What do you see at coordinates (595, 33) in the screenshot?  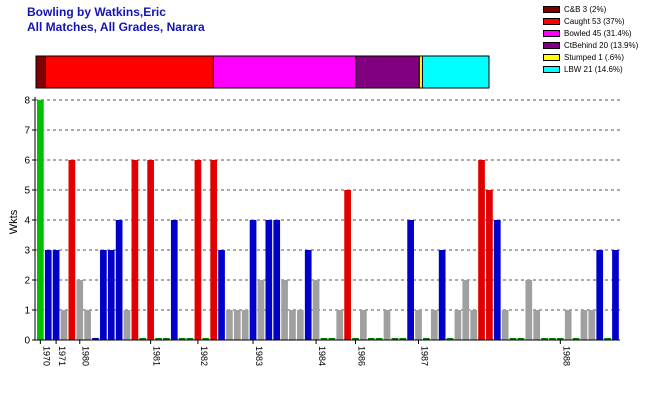 I see `legend-entry-bowled: Bowled 45 (31.4%)` at bounding box center [595, 33].